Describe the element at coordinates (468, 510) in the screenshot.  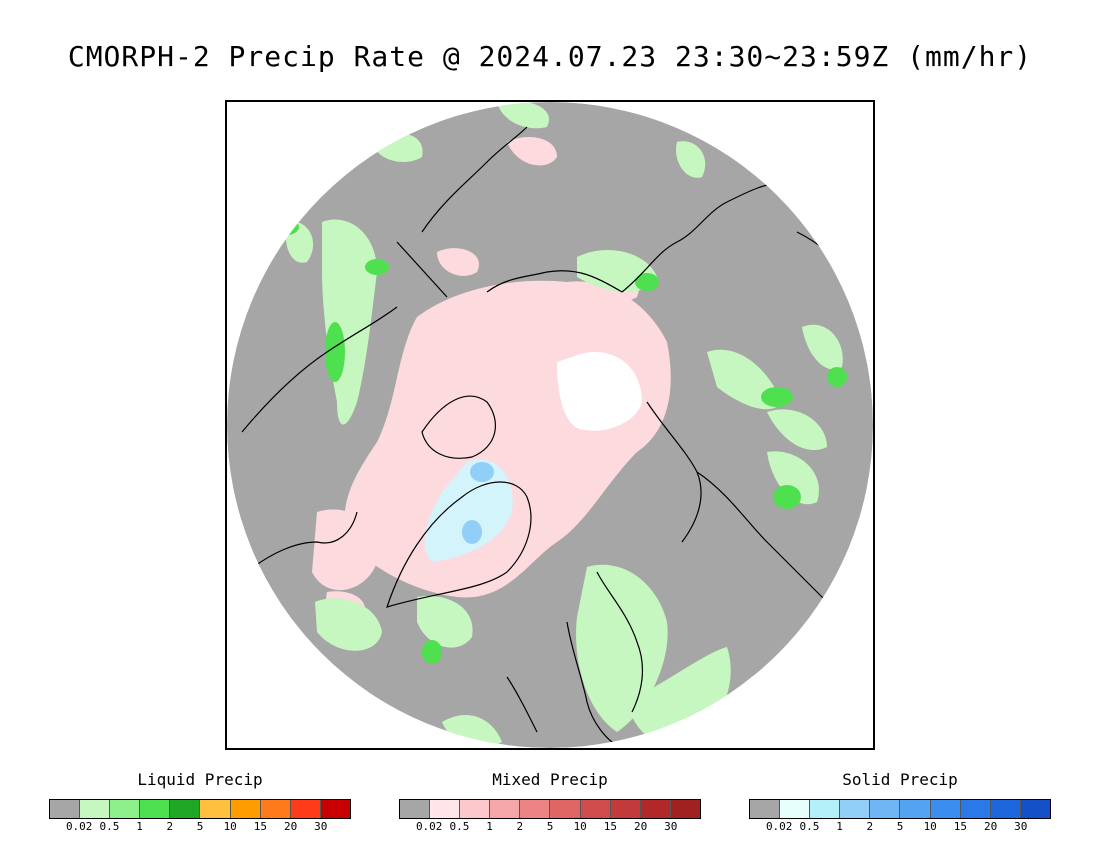
I see `solid-precip-regions` at that location.